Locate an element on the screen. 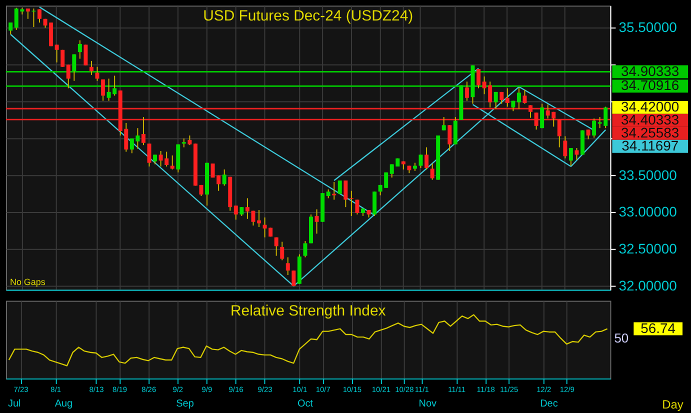  text: Day is located at coordinates (673, 404).